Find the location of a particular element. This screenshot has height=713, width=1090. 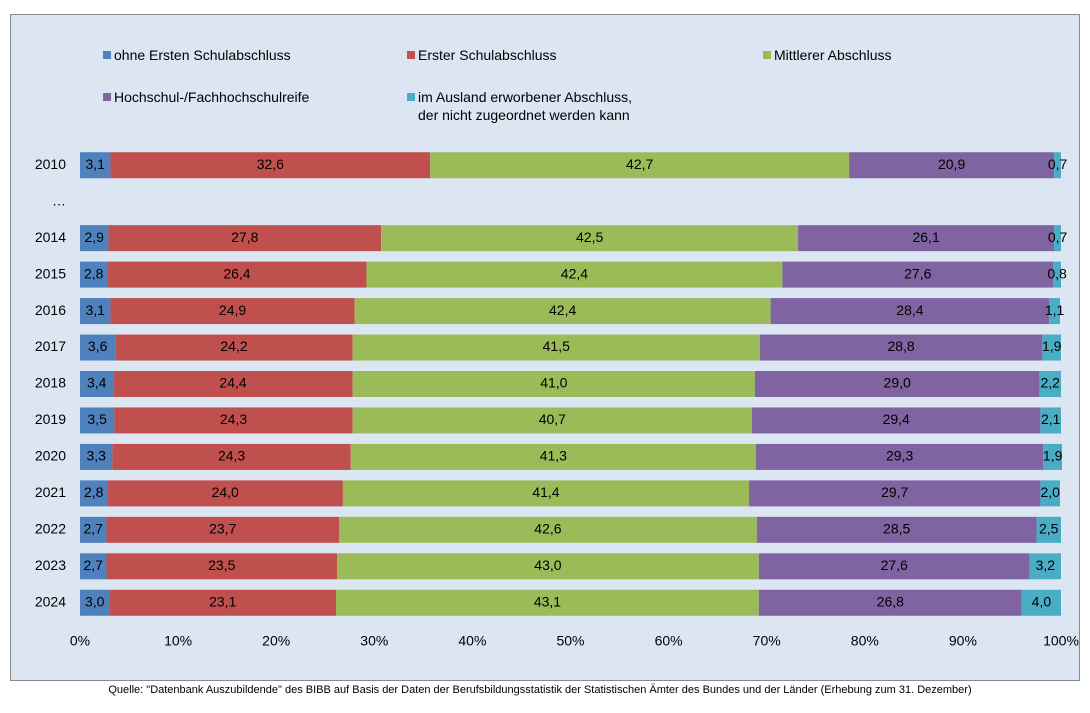

y-tick-label: 2016 is located at coordinates (50, 310).